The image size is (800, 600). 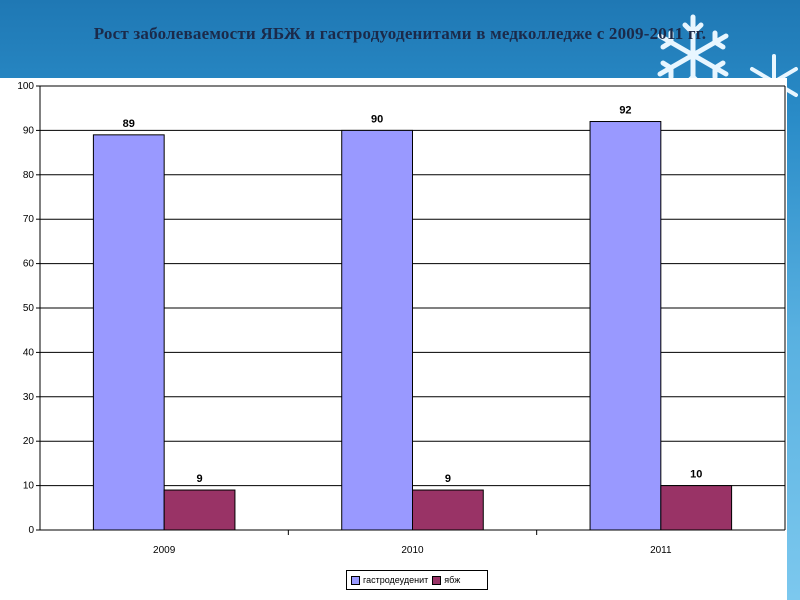 What do you see at coordinates (377, 119) in the screenshot?
I see `data-label: 90` at bounding box center [377, 119].